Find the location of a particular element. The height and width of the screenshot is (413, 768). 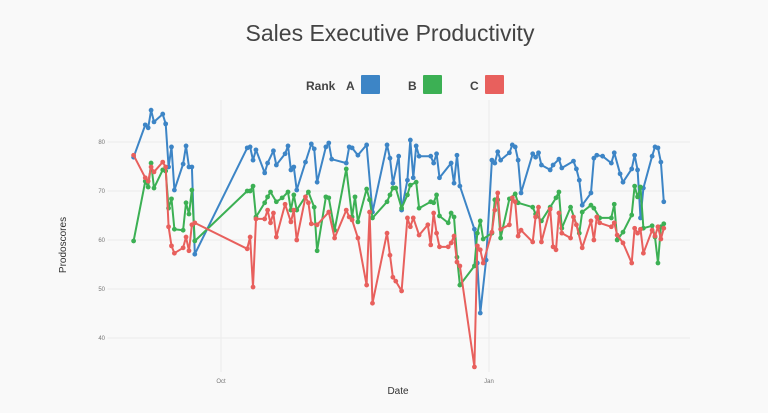

legend-item-a: A is located at coordinates (363, 84).